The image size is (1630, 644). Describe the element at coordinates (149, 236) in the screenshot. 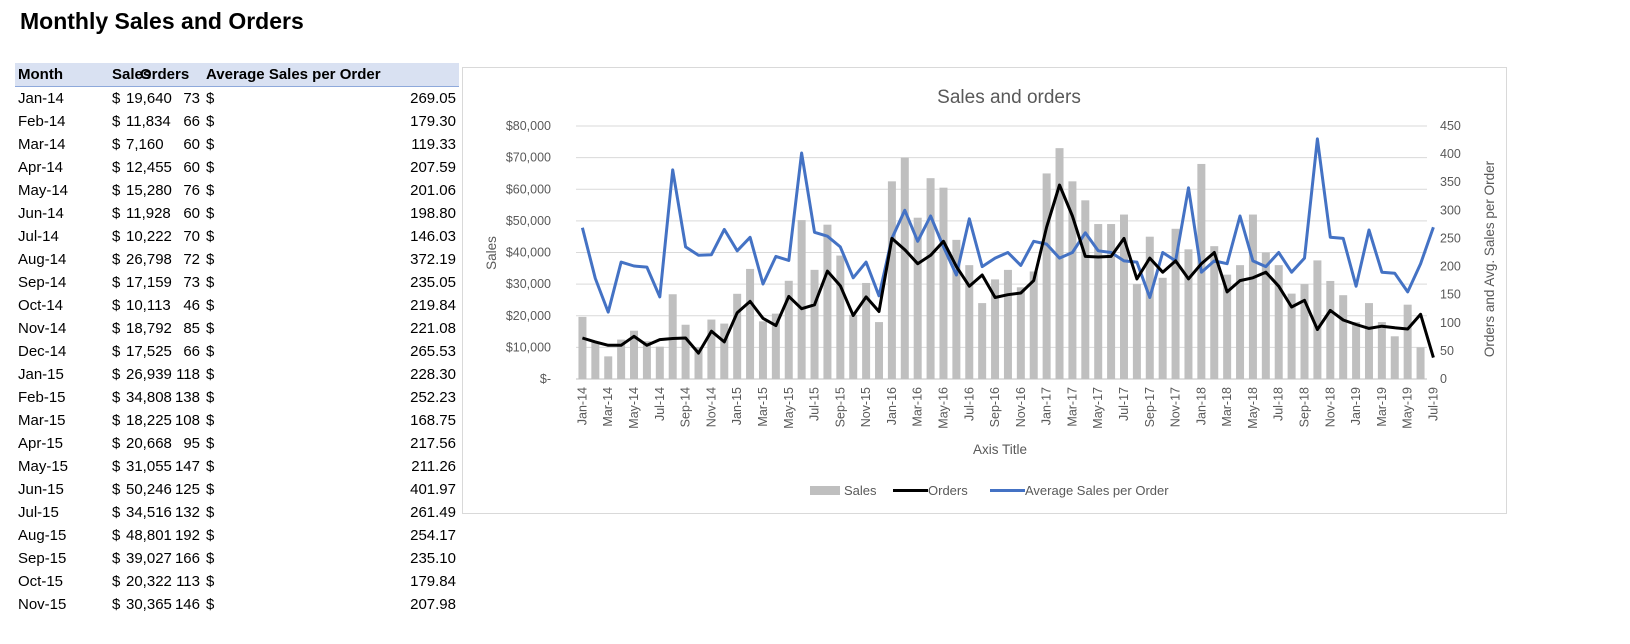

I see `sales-cell: 10,222` at that location.